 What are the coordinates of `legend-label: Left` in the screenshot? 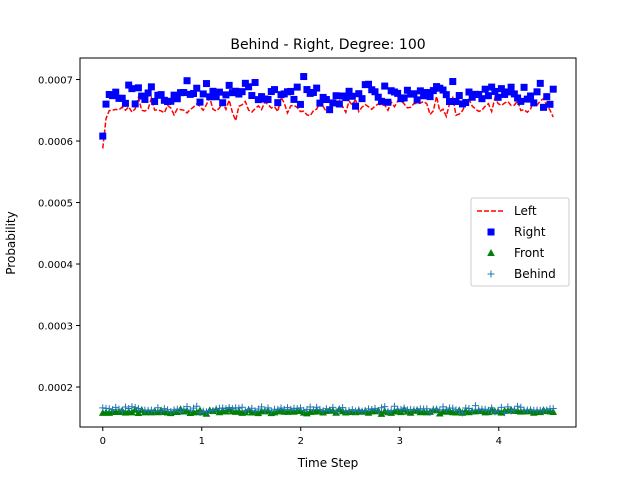 It's located at (525, 211).